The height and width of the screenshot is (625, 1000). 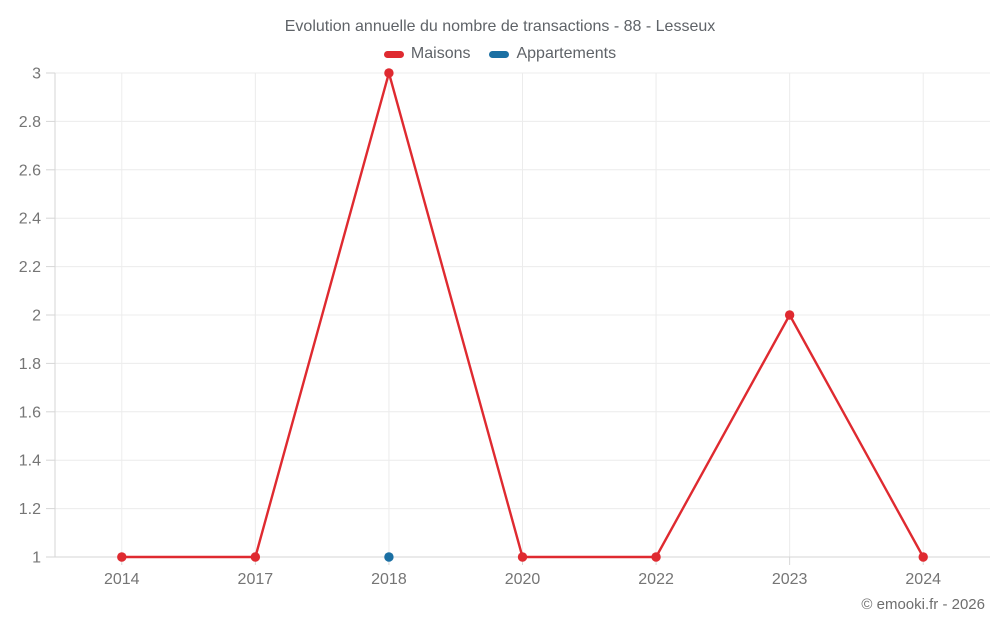 I want to click on legend-item-appartements: Appartements, so click(x=552, y=54).